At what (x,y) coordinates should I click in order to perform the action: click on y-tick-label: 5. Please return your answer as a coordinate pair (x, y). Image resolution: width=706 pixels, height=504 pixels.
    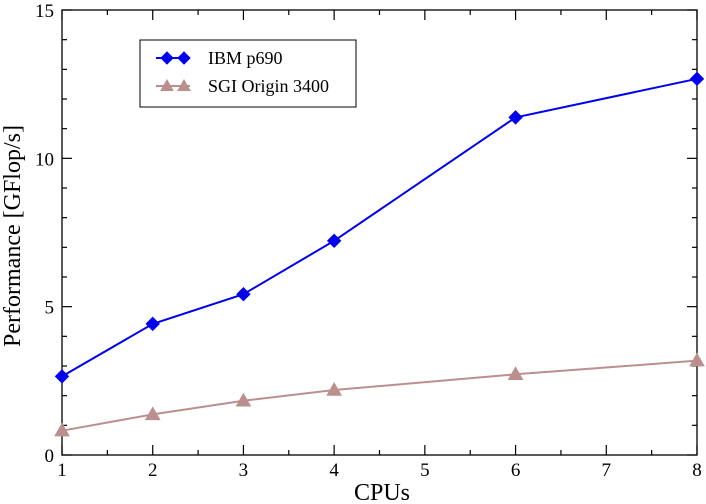
    Looking at the image, I should click on (50, 308).